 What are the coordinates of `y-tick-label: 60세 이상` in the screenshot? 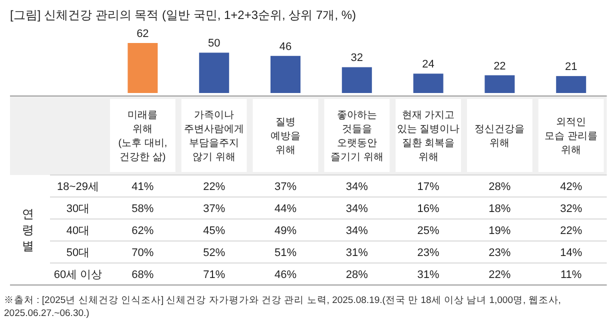 It's located at (78, 275).